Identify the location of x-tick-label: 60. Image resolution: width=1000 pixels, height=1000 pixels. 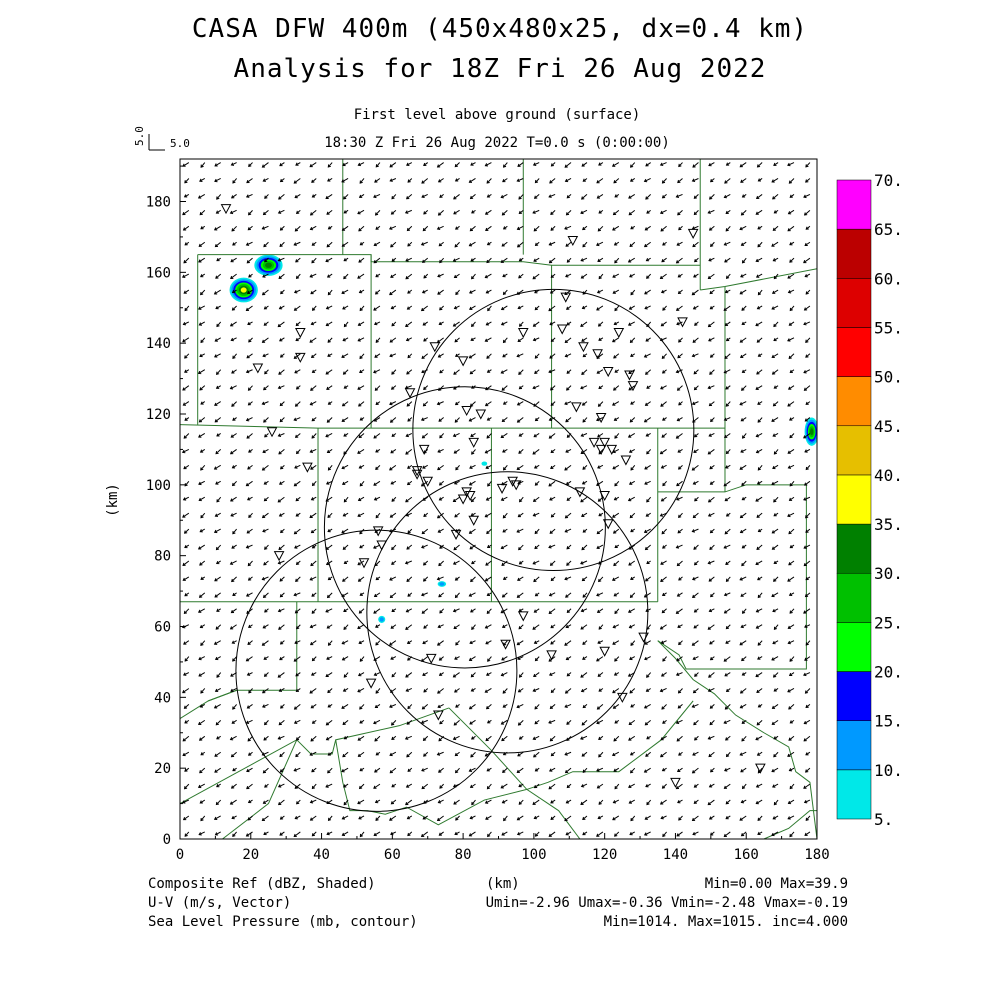
(392, 855).